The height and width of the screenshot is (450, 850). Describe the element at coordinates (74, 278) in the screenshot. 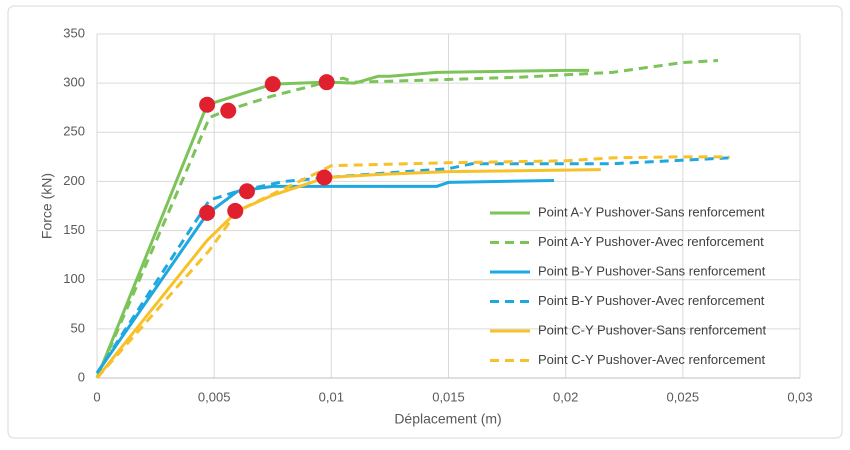

I see `y-tick-label: 100` at that location.